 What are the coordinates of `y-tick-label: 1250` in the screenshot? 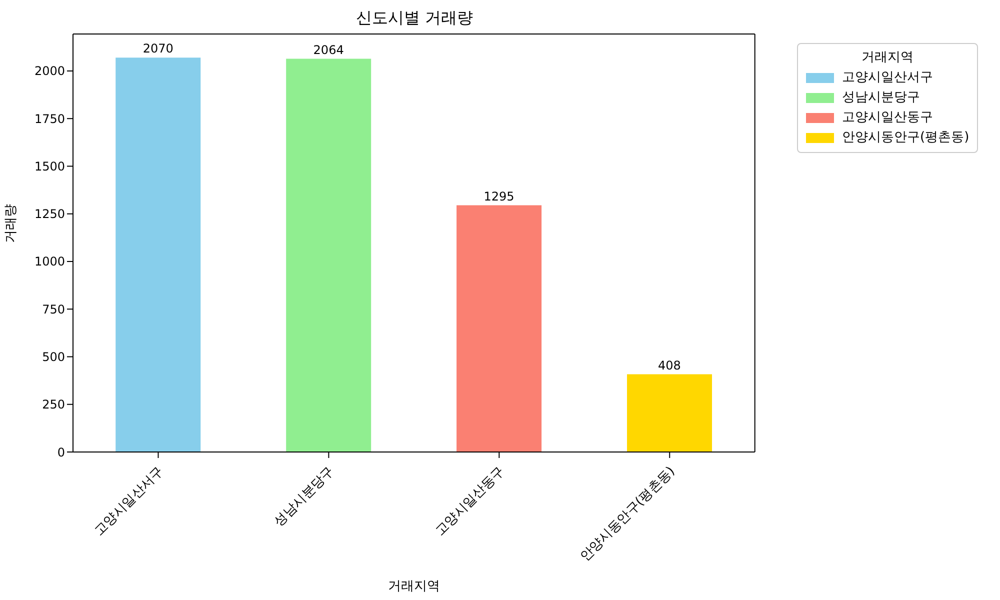 It's located at (49, 214).